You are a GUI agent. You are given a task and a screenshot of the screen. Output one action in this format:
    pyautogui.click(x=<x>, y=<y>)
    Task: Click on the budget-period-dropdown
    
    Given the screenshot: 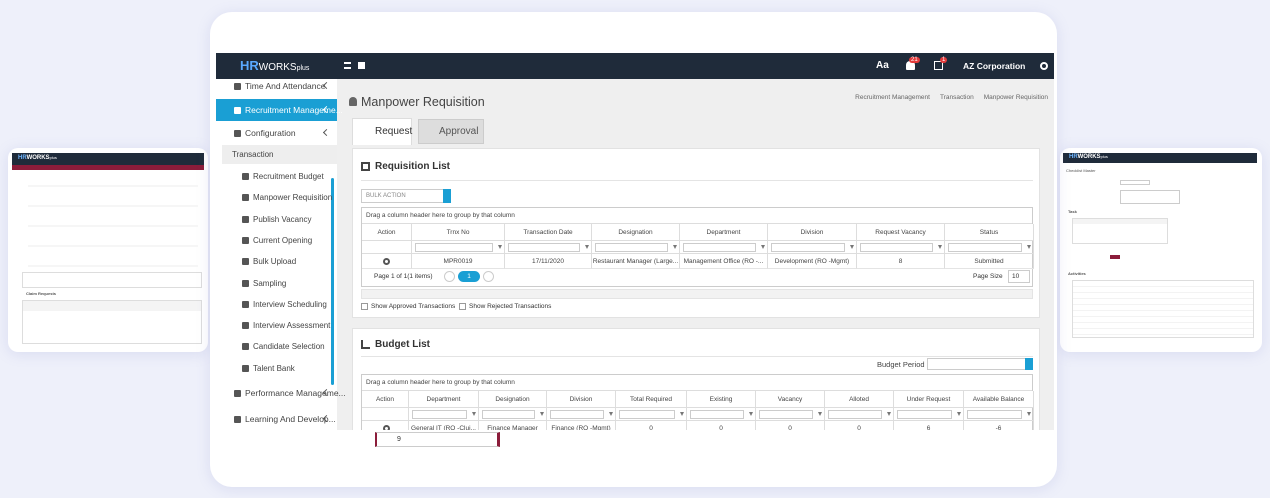 What is the action you would take?
    pyautogui.click(x=980, y=364)
    